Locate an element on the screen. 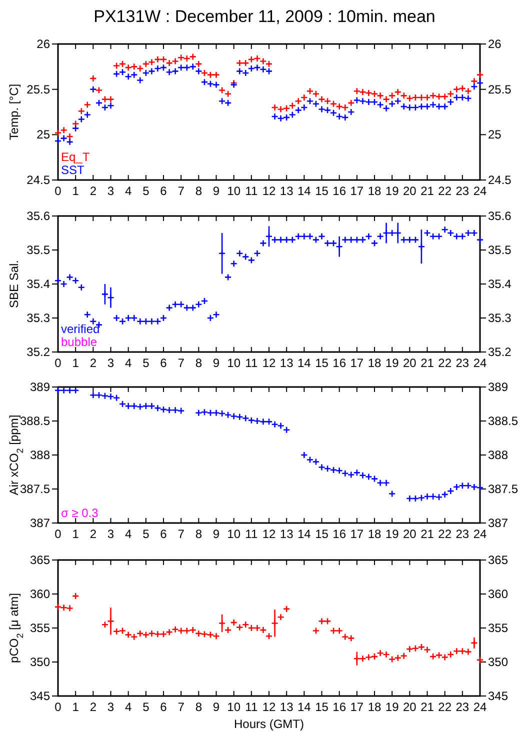 This screenshot has height=739, width=529. x-tick-label: 13 is located at coordinates (287, 191).